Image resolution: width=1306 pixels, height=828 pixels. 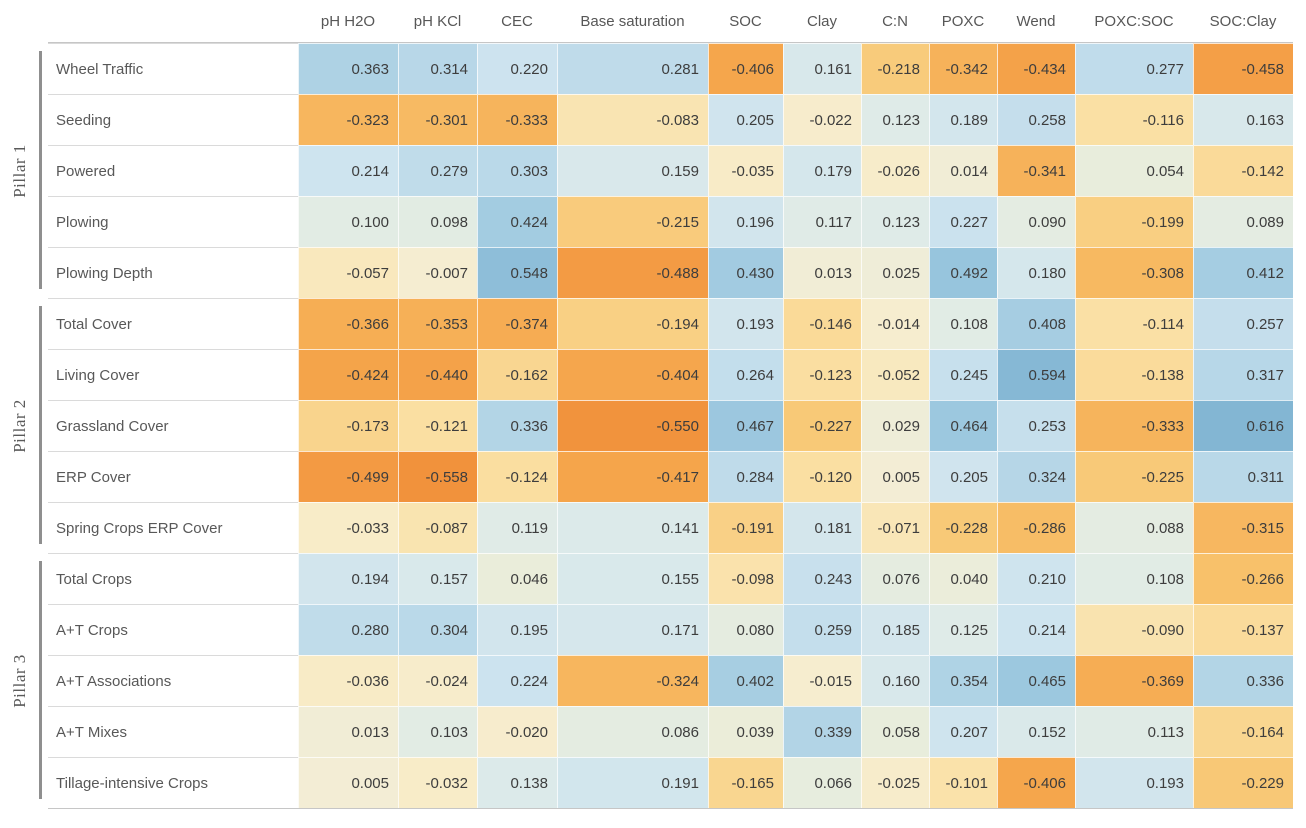 I want to click on matrix-cell: -0.123, so click(x=822, y=374).